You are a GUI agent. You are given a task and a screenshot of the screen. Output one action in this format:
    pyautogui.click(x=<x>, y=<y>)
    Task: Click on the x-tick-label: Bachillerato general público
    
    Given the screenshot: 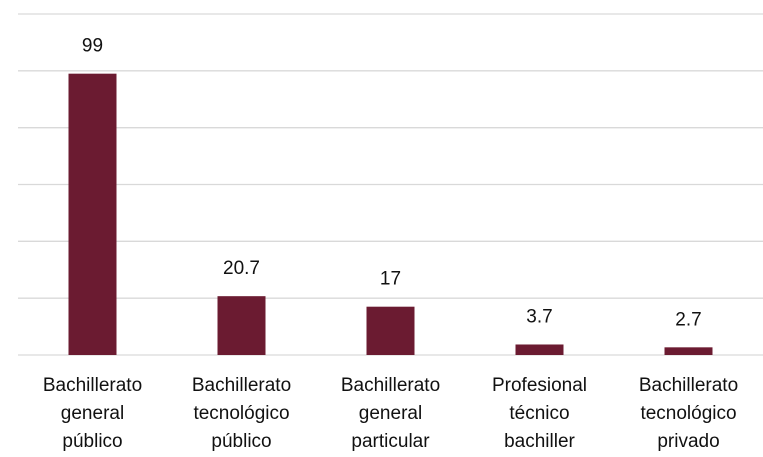 What is the action you would take?
    pyautogui.click(x=92, y=413)
    